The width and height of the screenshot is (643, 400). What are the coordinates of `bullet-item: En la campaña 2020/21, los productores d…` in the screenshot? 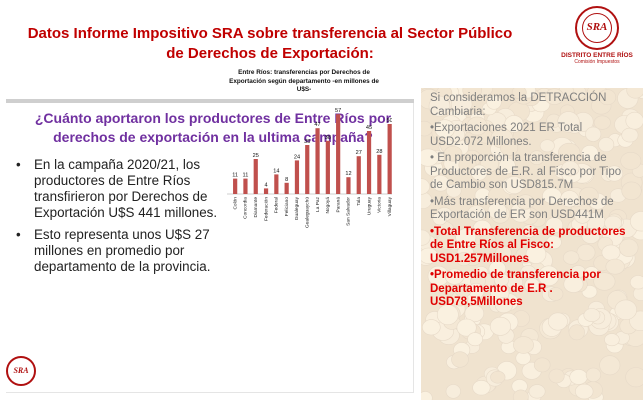 It's located at (118, 189).